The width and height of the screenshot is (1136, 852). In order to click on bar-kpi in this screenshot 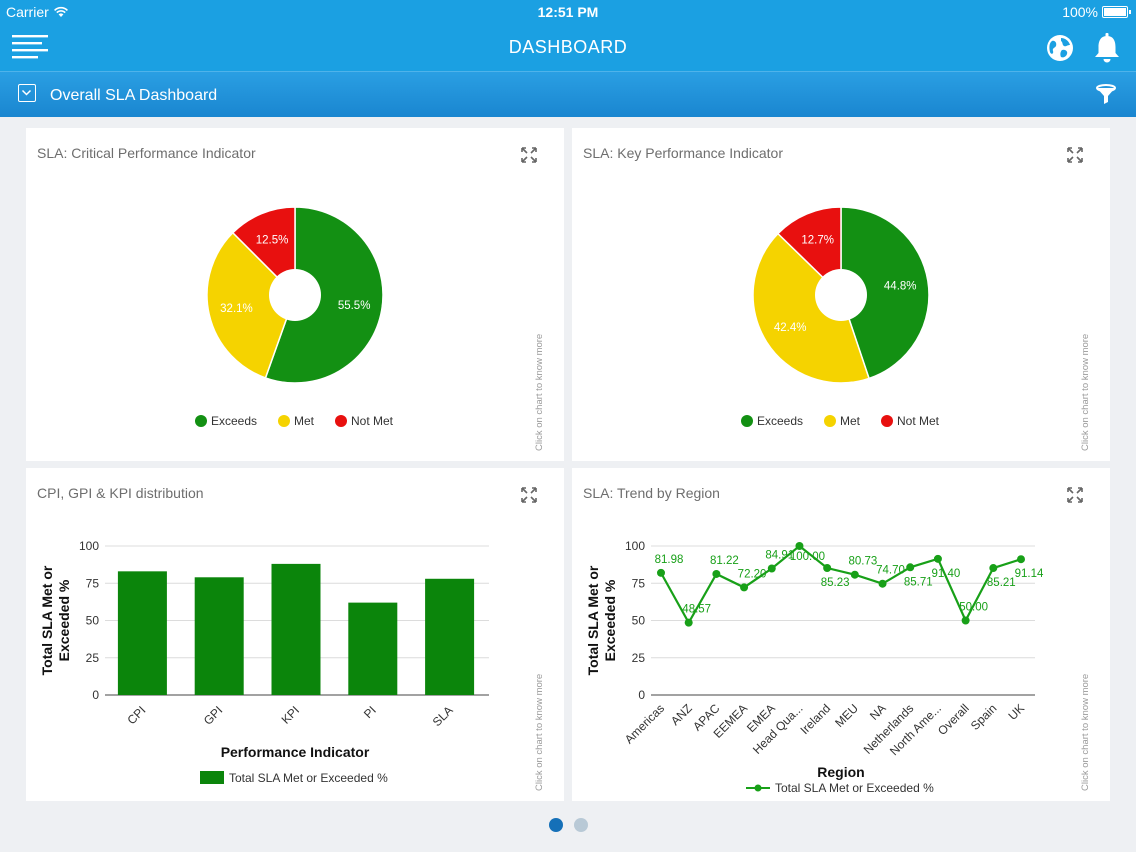, I will do `click(296, 629)`.